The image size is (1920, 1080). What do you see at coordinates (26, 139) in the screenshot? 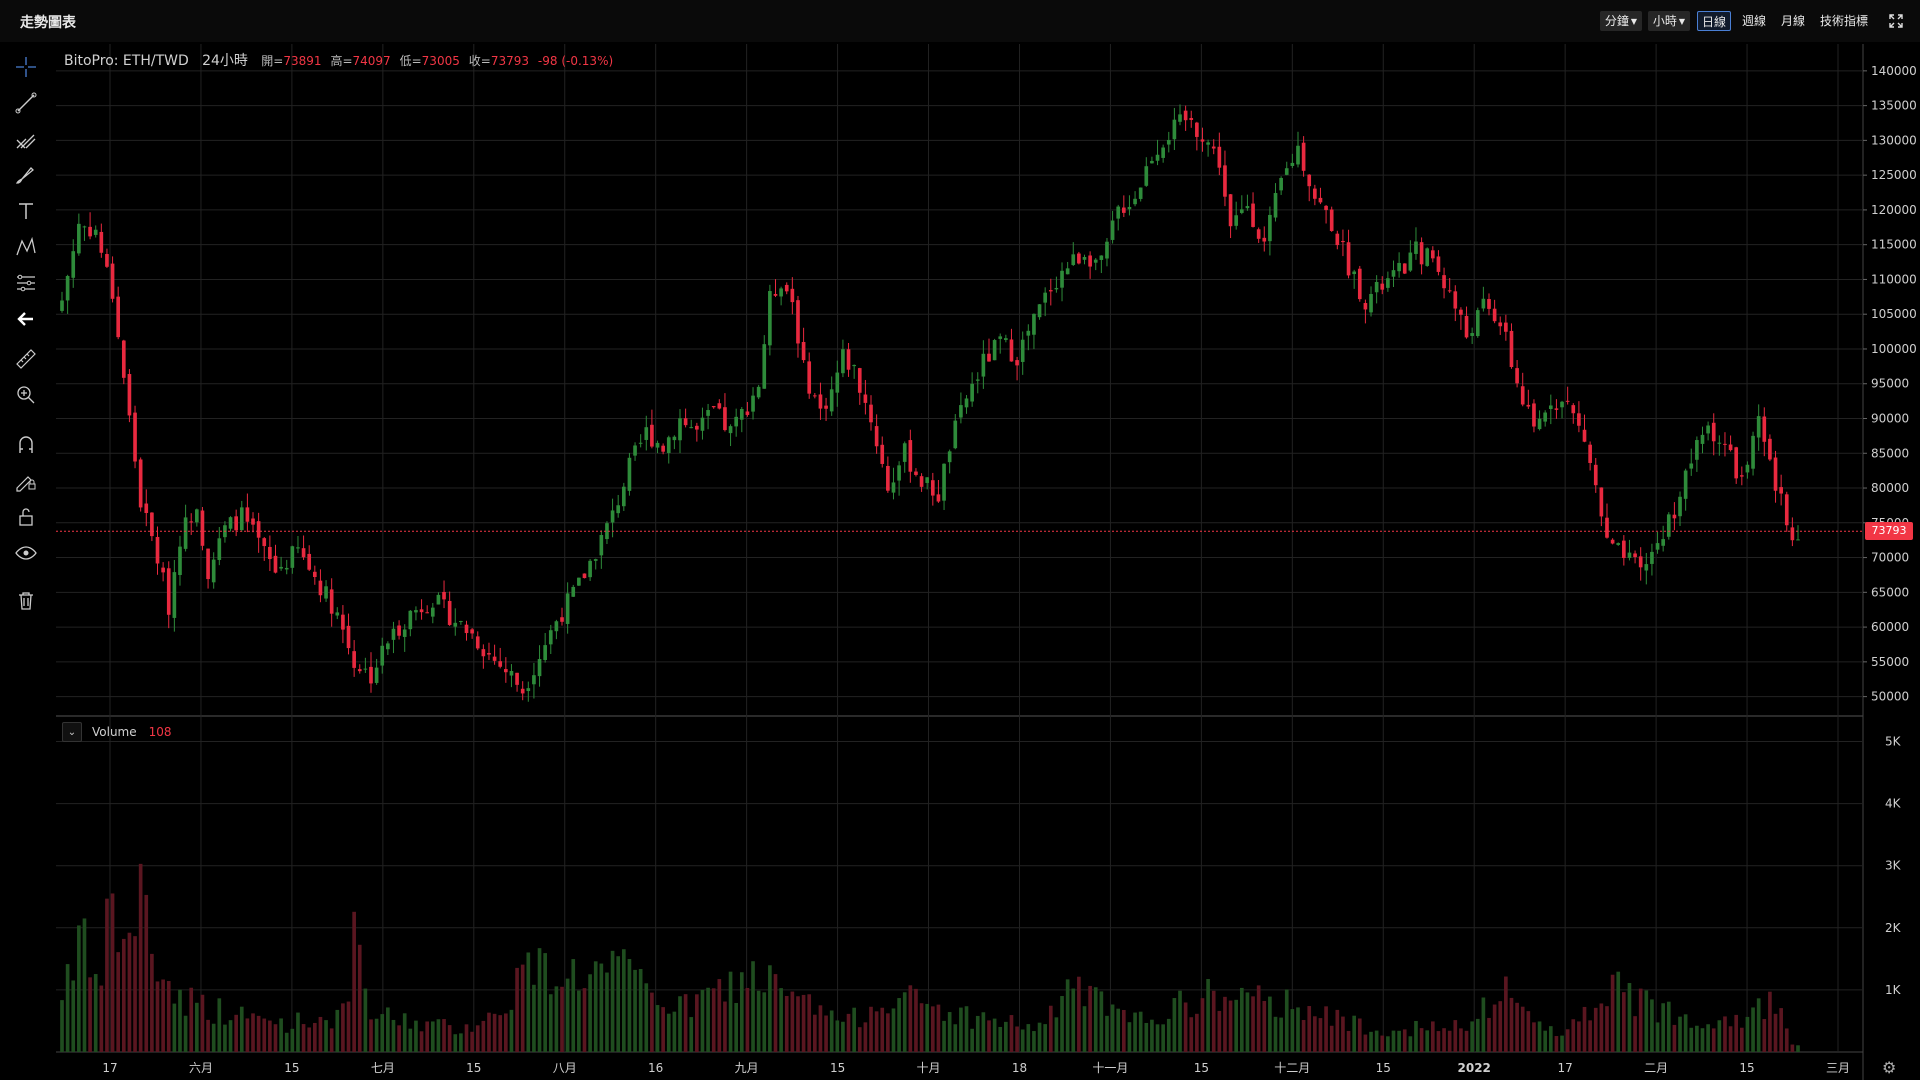
I see `pitchfork-tool` at bounding box center [26, 139].